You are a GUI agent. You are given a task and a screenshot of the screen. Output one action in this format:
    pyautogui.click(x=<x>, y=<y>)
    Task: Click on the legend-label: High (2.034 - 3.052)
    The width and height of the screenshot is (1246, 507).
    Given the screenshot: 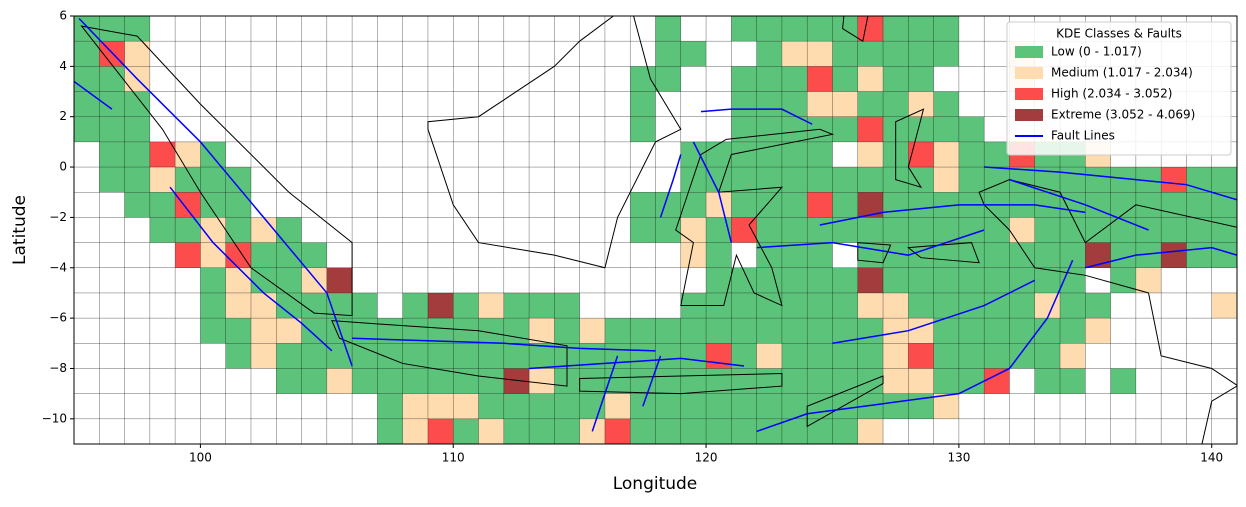 What is the action you would take?
    pyautogui.click(x=1111, y=94)
    